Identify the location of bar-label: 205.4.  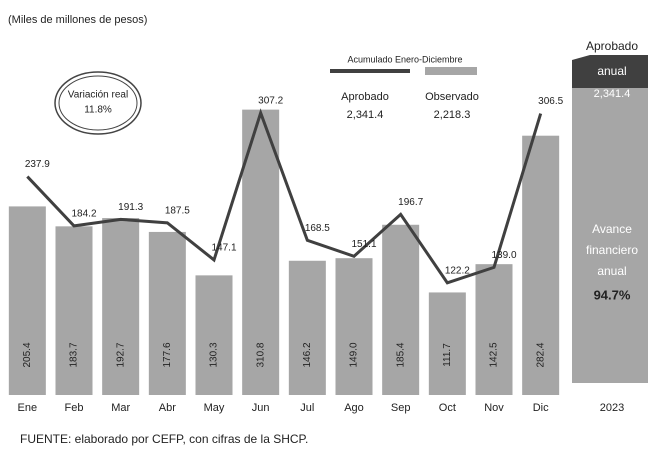
(27, 354).